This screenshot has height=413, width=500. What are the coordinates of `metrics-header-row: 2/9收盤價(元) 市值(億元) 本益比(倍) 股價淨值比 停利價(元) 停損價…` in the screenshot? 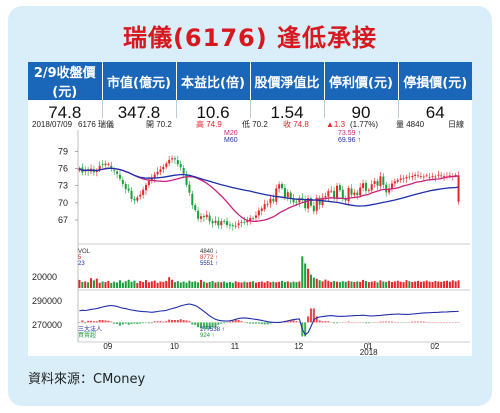 It's located at (250, 81).